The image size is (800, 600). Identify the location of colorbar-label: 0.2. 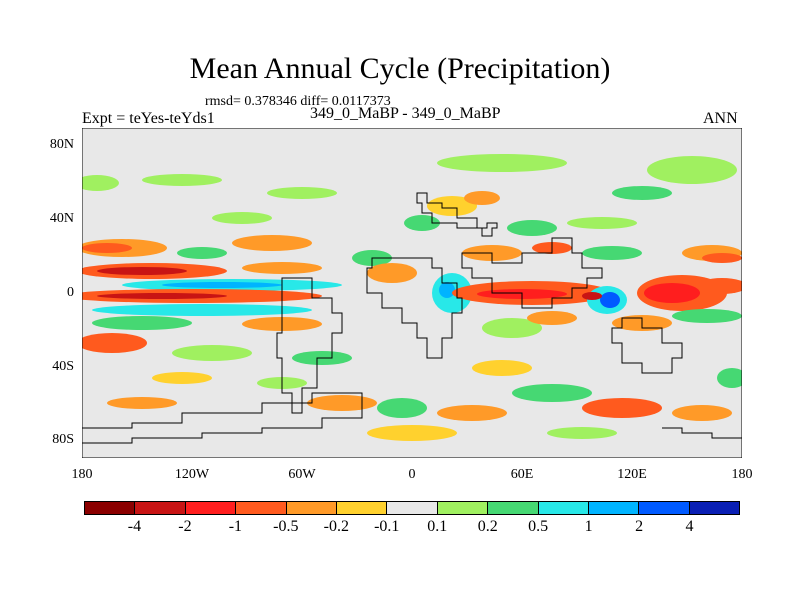
(487, 526).